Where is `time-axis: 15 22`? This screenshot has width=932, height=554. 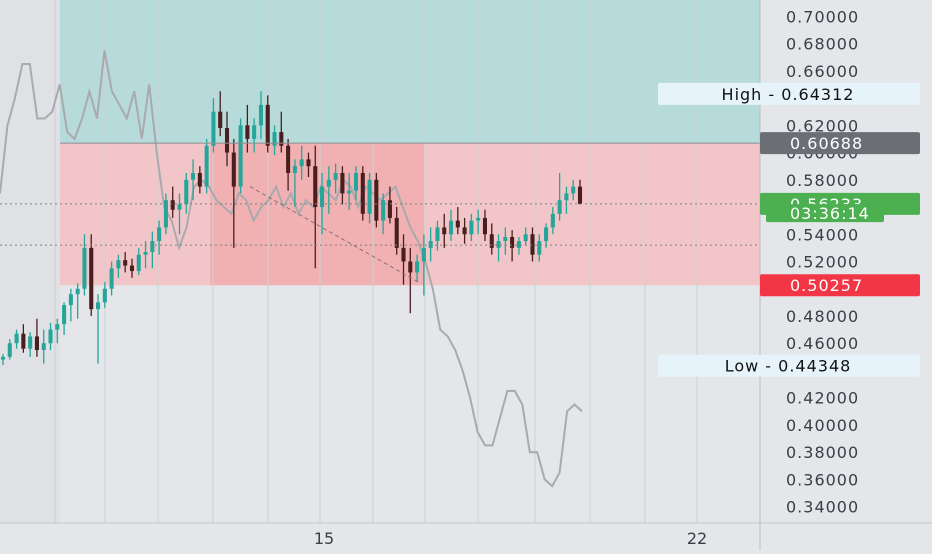
time-axis: 15 22 is located at coordinates (466, 535).